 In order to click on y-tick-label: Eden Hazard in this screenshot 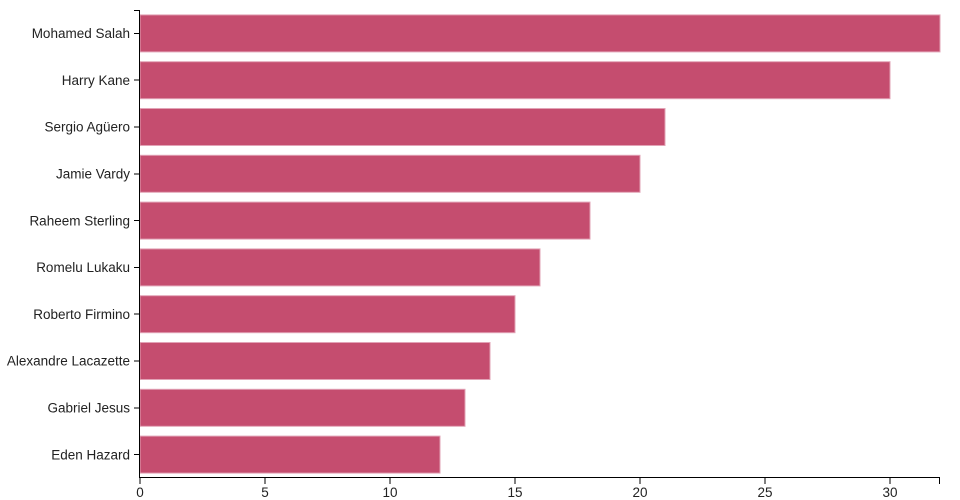, I will do `click(90, 454)`.